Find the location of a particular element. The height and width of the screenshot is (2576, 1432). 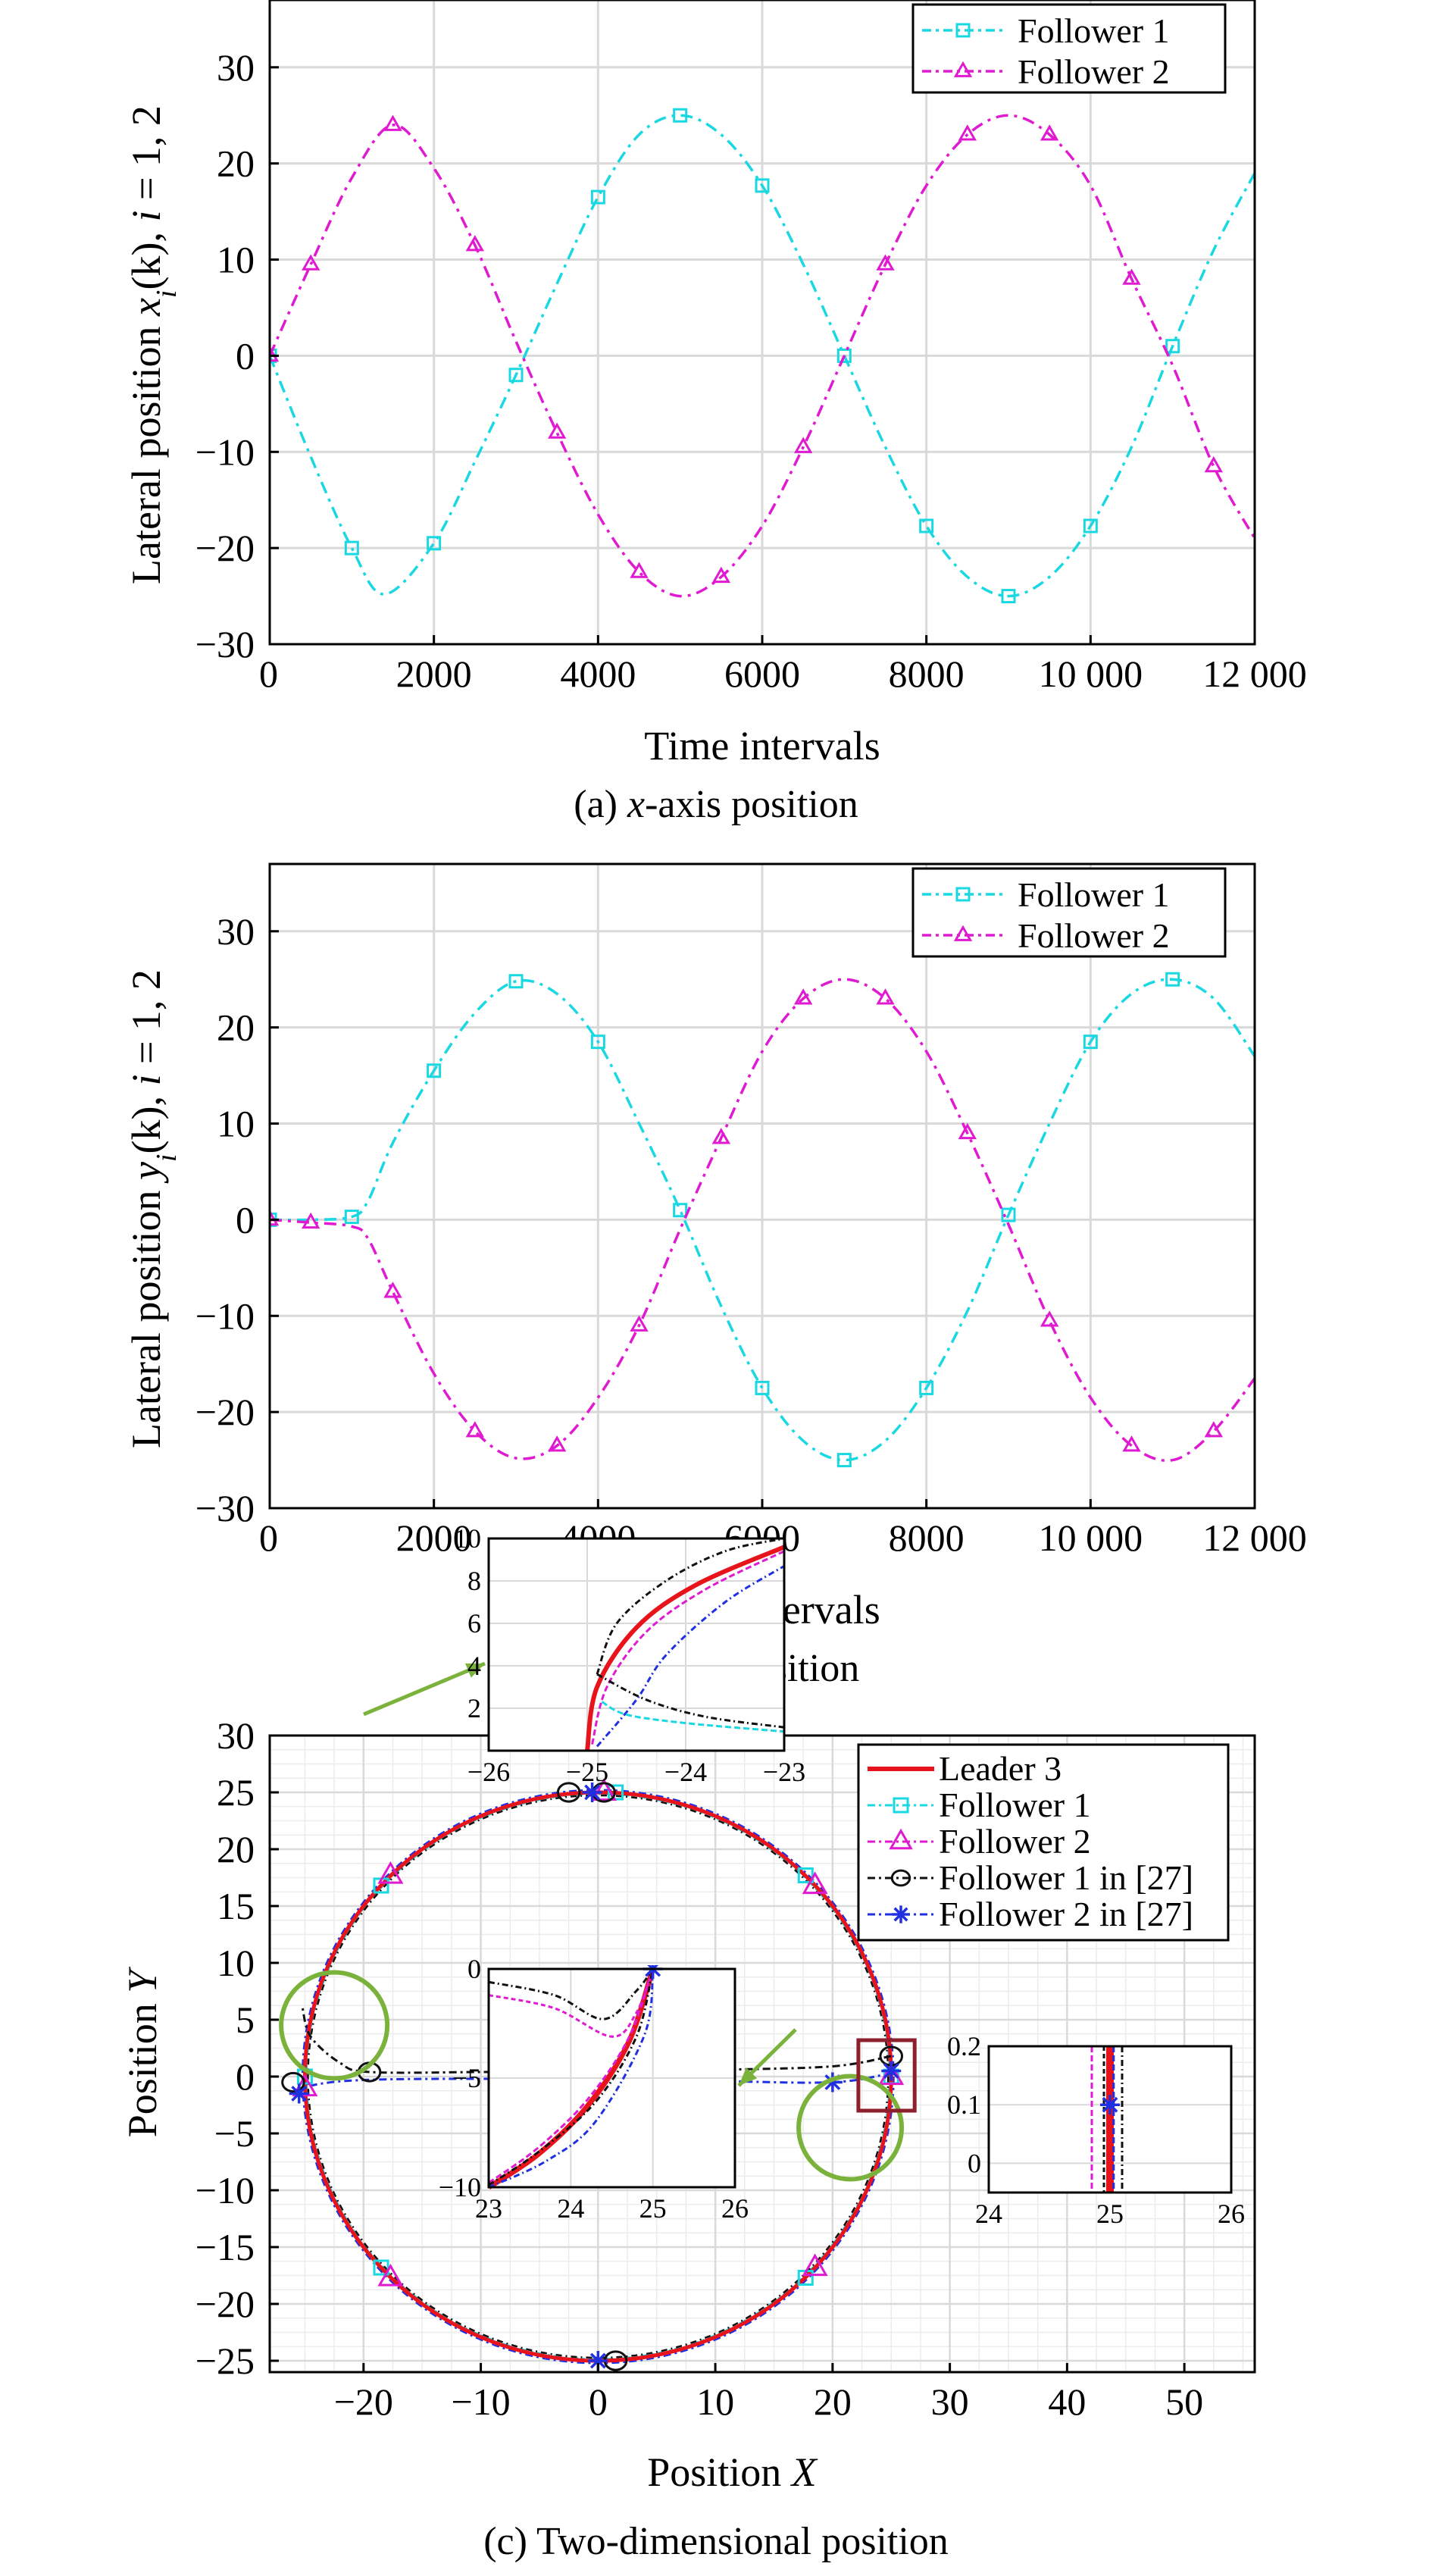

x-tick-label: 50 is located at coordinates (1184, 2401).